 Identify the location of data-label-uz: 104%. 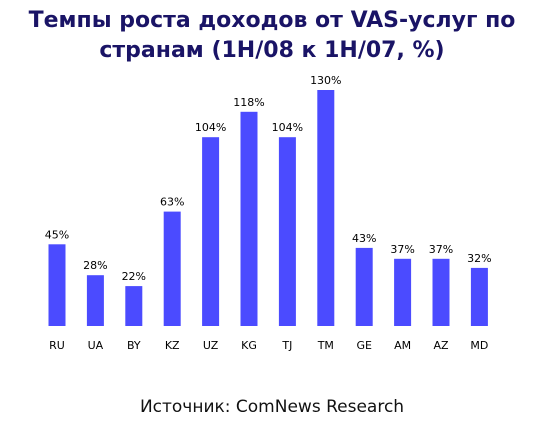
(210, 127).